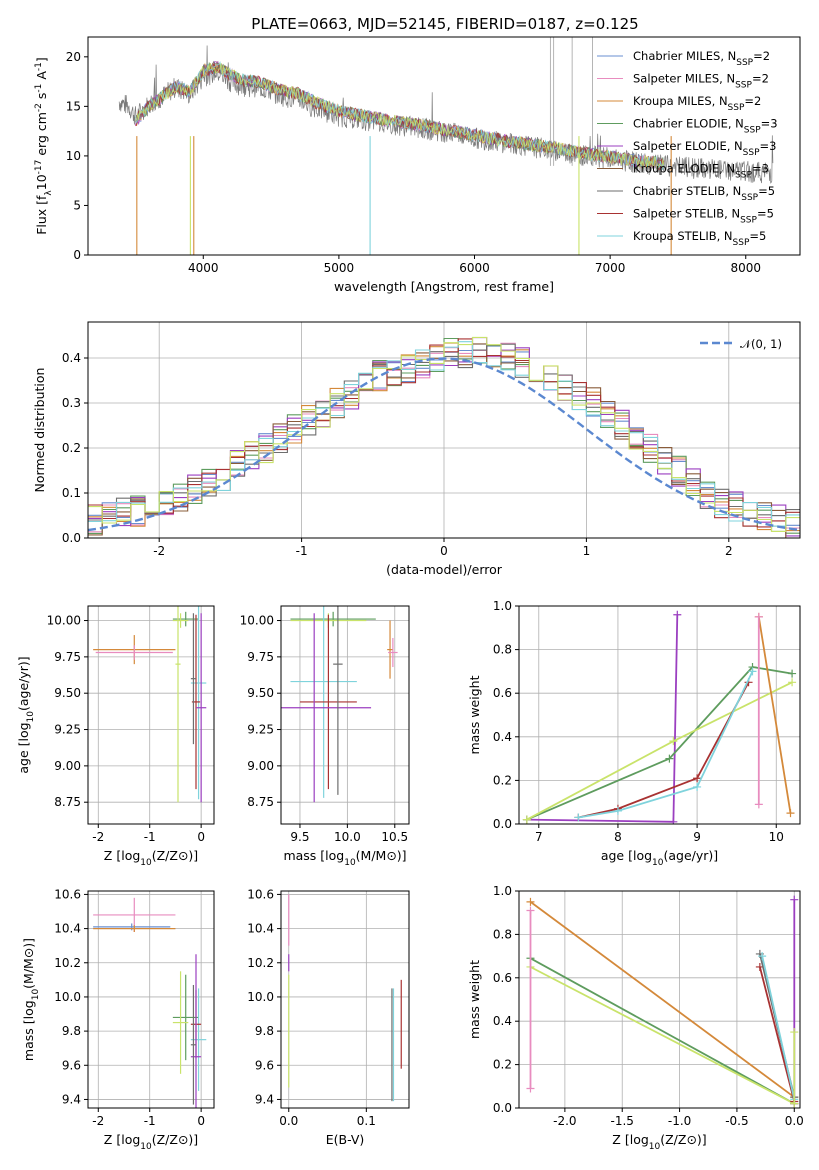 Image resolution: width=819 pixels, height=1170 pixels. I want to click on mass-vs-ebv-ytick-label: 9.8, so click(264, 1031).